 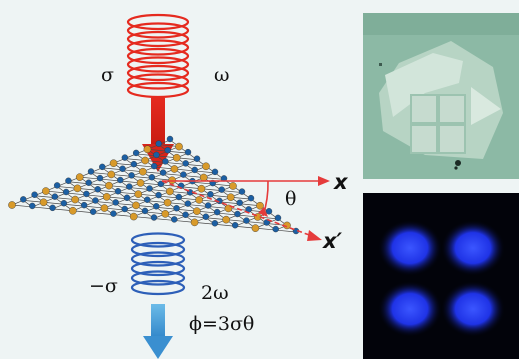 What do you see at coordinates (473, 248) in the screenshot?
I see `shg-lobe-top-right` at bounding box center [473, 248].